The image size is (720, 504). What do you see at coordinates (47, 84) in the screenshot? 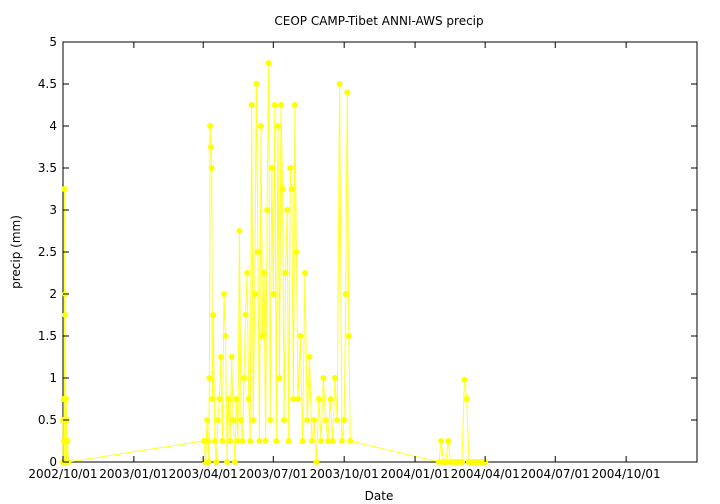
I see `y-tick-label: 4.5` at bounding box center [47, 84].